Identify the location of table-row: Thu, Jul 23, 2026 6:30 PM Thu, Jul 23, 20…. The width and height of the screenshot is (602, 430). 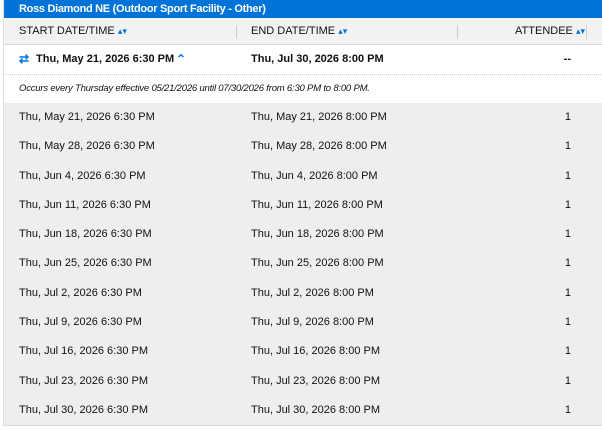
(303, 381).